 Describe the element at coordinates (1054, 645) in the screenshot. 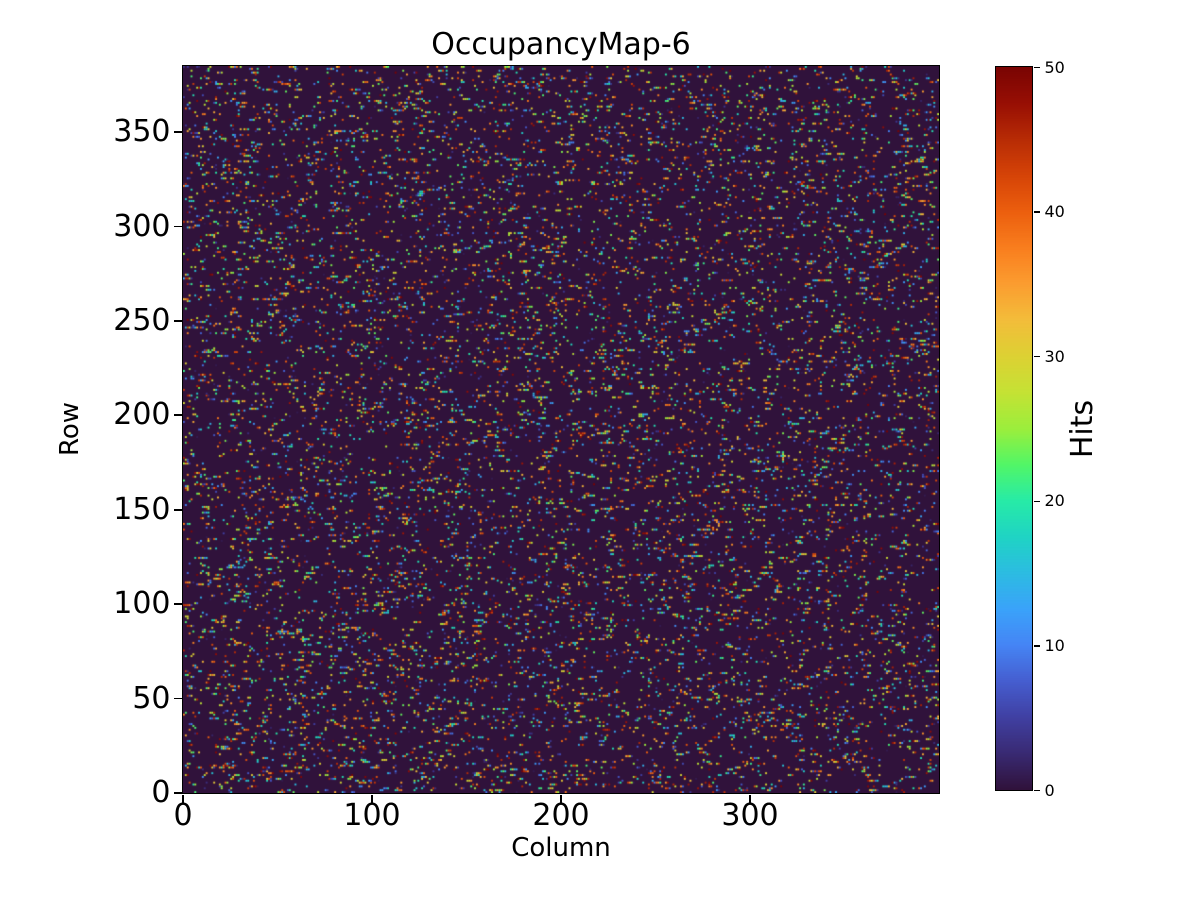

I see `colorbar-tick-label: 10` at that location.